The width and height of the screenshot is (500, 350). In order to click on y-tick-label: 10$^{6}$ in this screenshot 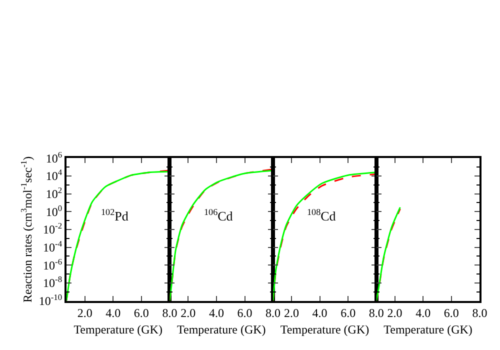, I will do `click(54, 158)`.